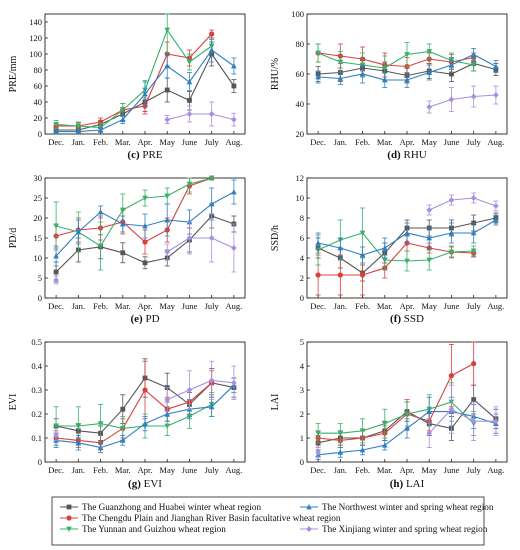  What do you see at coordinates (13, 238) in the screenshot?
I see `y-axis-label: PD/d` at bounding box center [13, 238].